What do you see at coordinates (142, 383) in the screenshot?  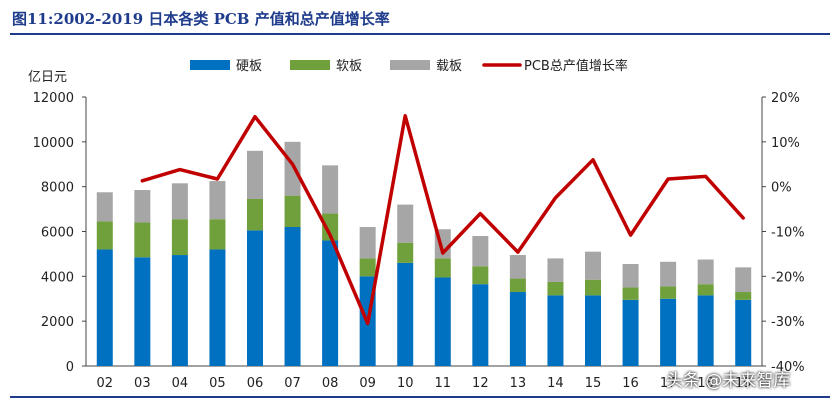 I see `x-tick-label: 03` at bounding box center [142, 383].